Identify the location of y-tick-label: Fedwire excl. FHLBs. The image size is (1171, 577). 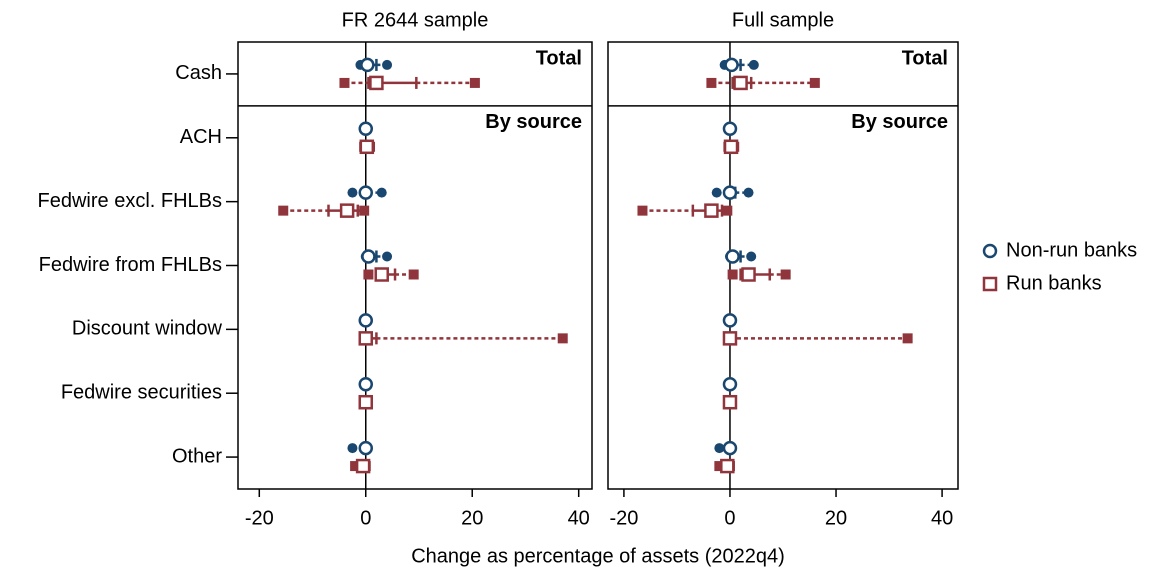
(130, 201).